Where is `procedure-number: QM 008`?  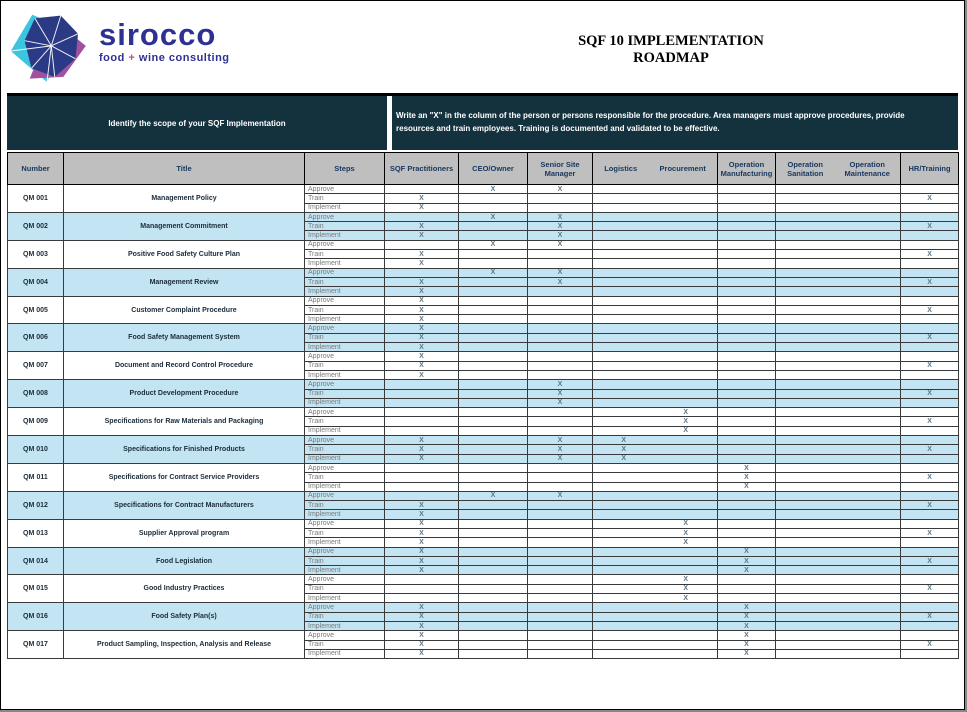 procedure-number: QM 008 is located at coordinates (35, 394).